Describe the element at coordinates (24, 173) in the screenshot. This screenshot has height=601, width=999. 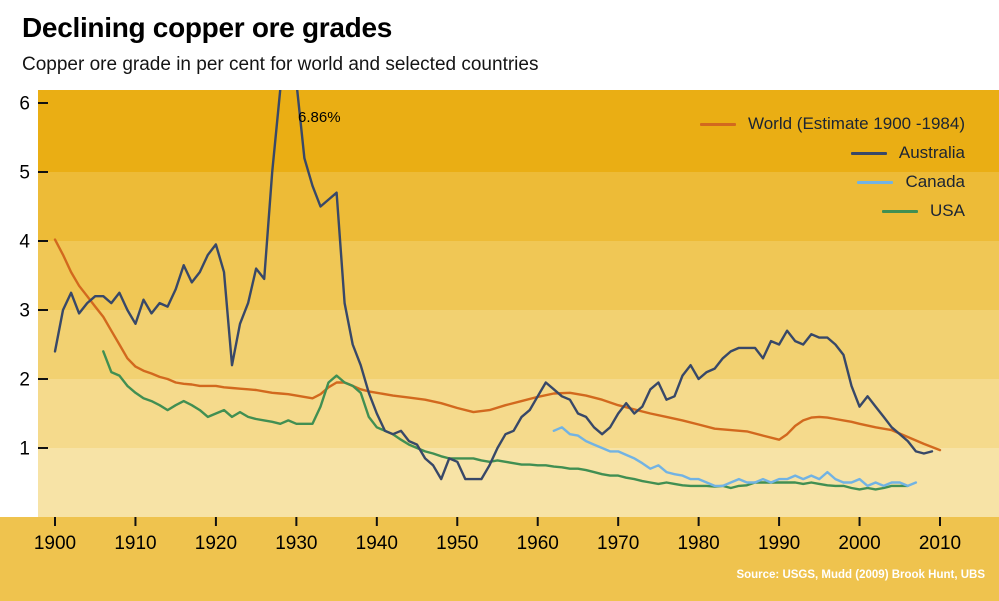
I see `y-axis-label: 5` at that location.